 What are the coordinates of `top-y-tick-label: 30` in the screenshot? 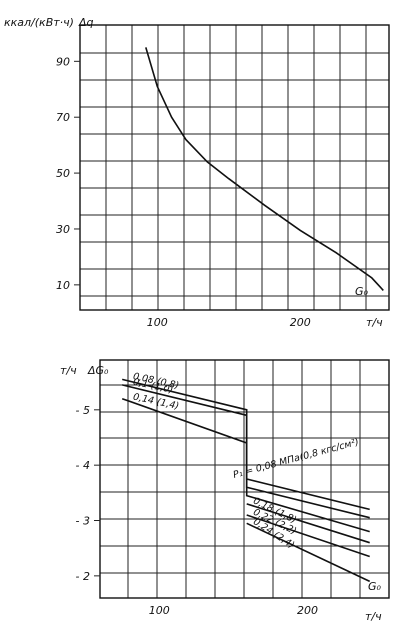 It's located at (63, 229).